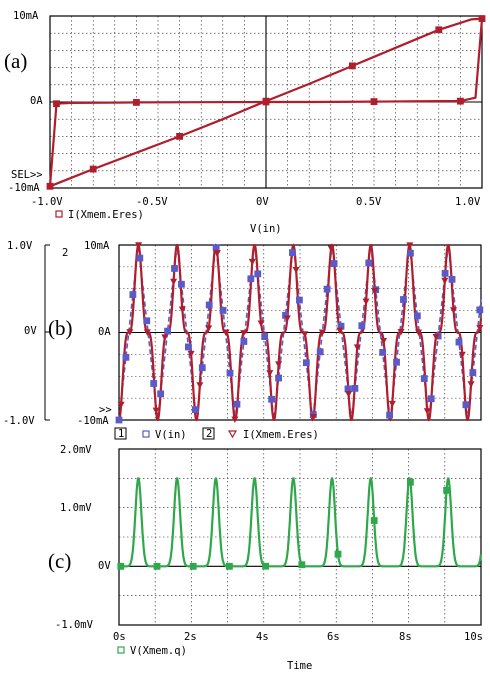  I want to click on panel-a-xtick-1: -1.0V, so click(47, 202).